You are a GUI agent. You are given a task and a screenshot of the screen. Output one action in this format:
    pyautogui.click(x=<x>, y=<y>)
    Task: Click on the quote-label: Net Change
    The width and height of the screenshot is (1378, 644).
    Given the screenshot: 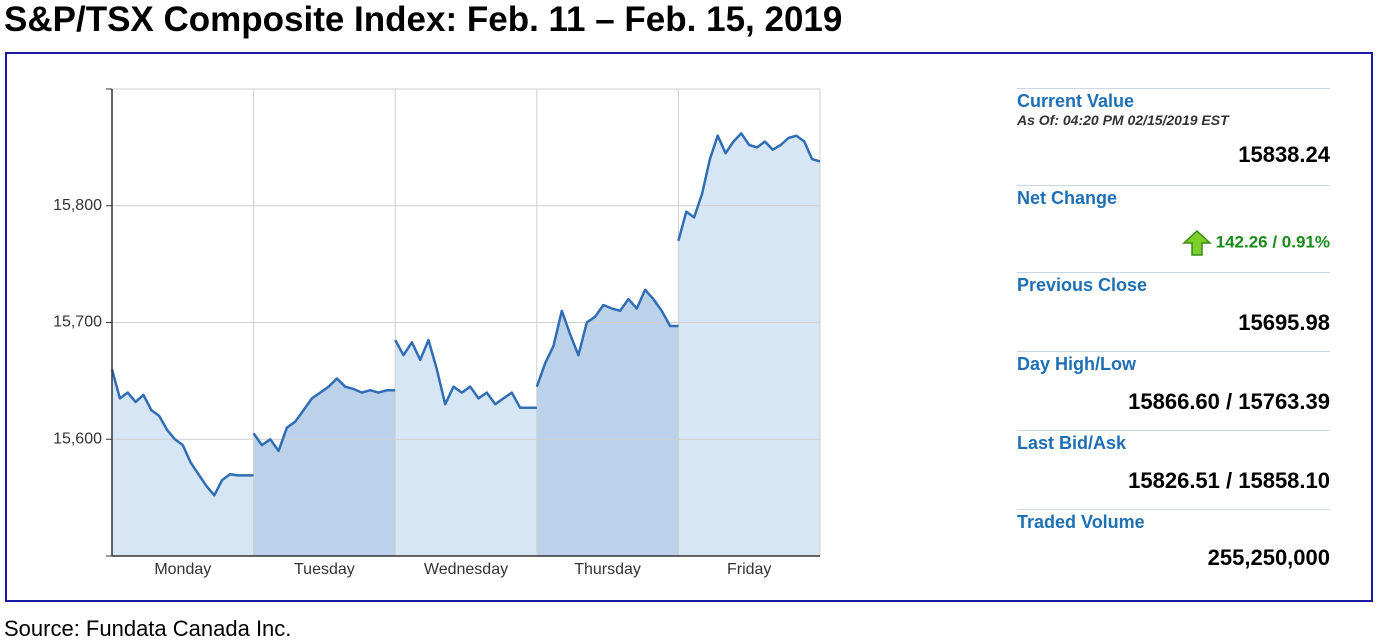 What is the action you would take?
    pyautogui.click(x=1067, y=198)
    